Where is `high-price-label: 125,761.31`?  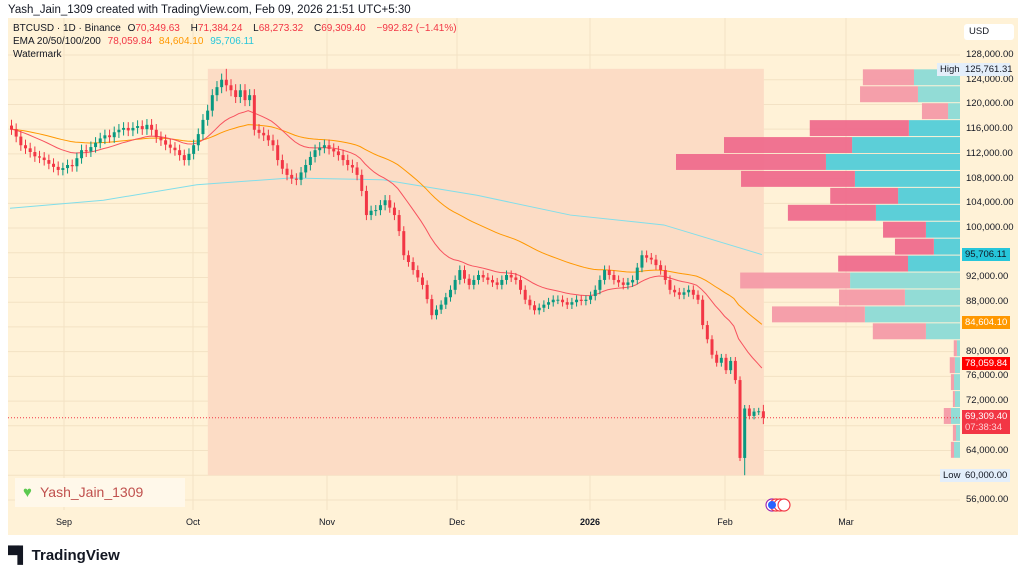 high-price-label: 125,761.31 is located at coordinates (987, 69).